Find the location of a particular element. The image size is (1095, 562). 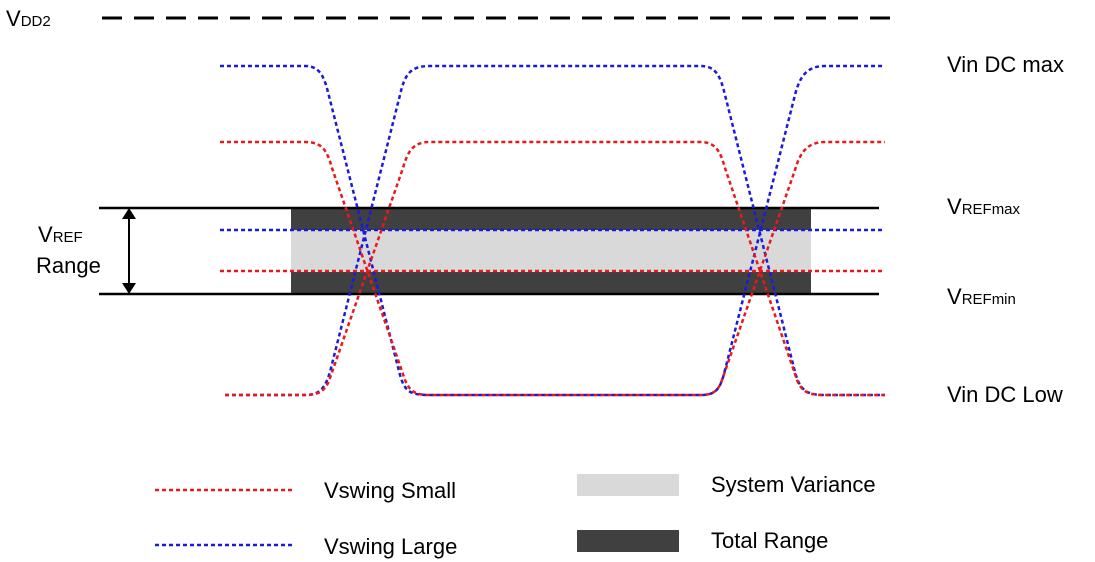

legend-system-variance-label: System Variance is located at coordinates (793, 484).